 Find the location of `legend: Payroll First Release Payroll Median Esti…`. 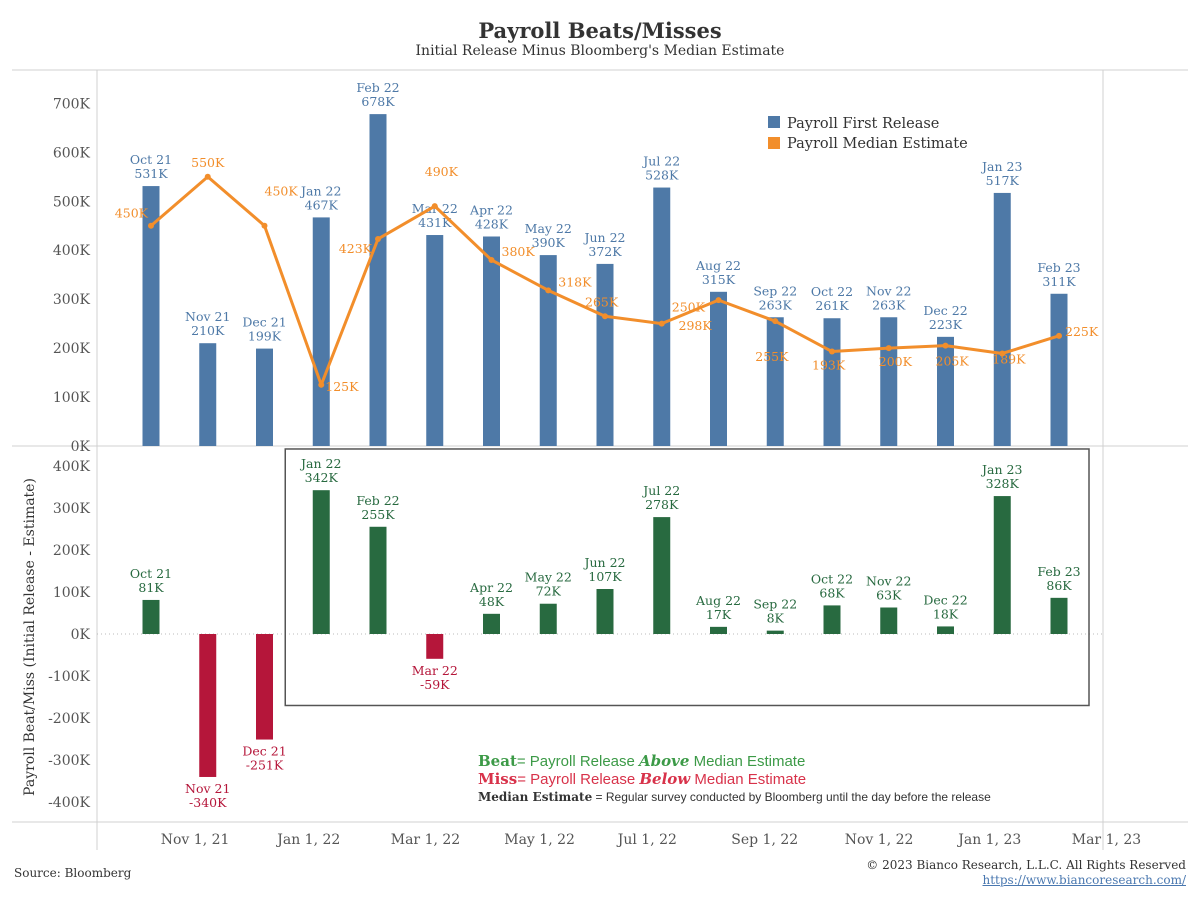

legend: Payroll First Release Payroll Median Esti… is located at coordinates (868, 134).